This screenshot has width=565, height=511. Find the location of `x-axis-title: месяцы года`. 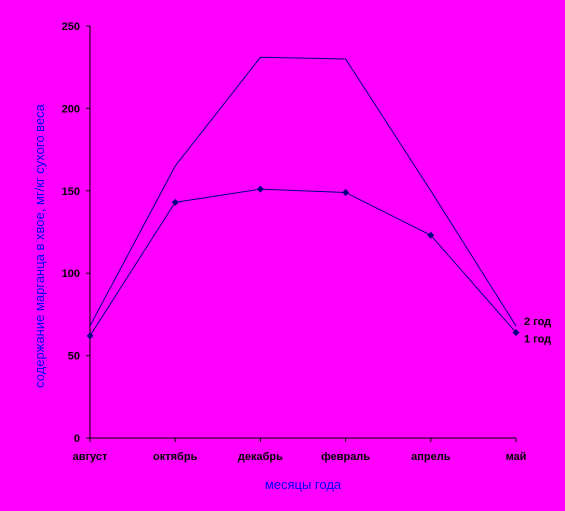

x-axis-title: месяцы года is located at coordinates (303, 484).